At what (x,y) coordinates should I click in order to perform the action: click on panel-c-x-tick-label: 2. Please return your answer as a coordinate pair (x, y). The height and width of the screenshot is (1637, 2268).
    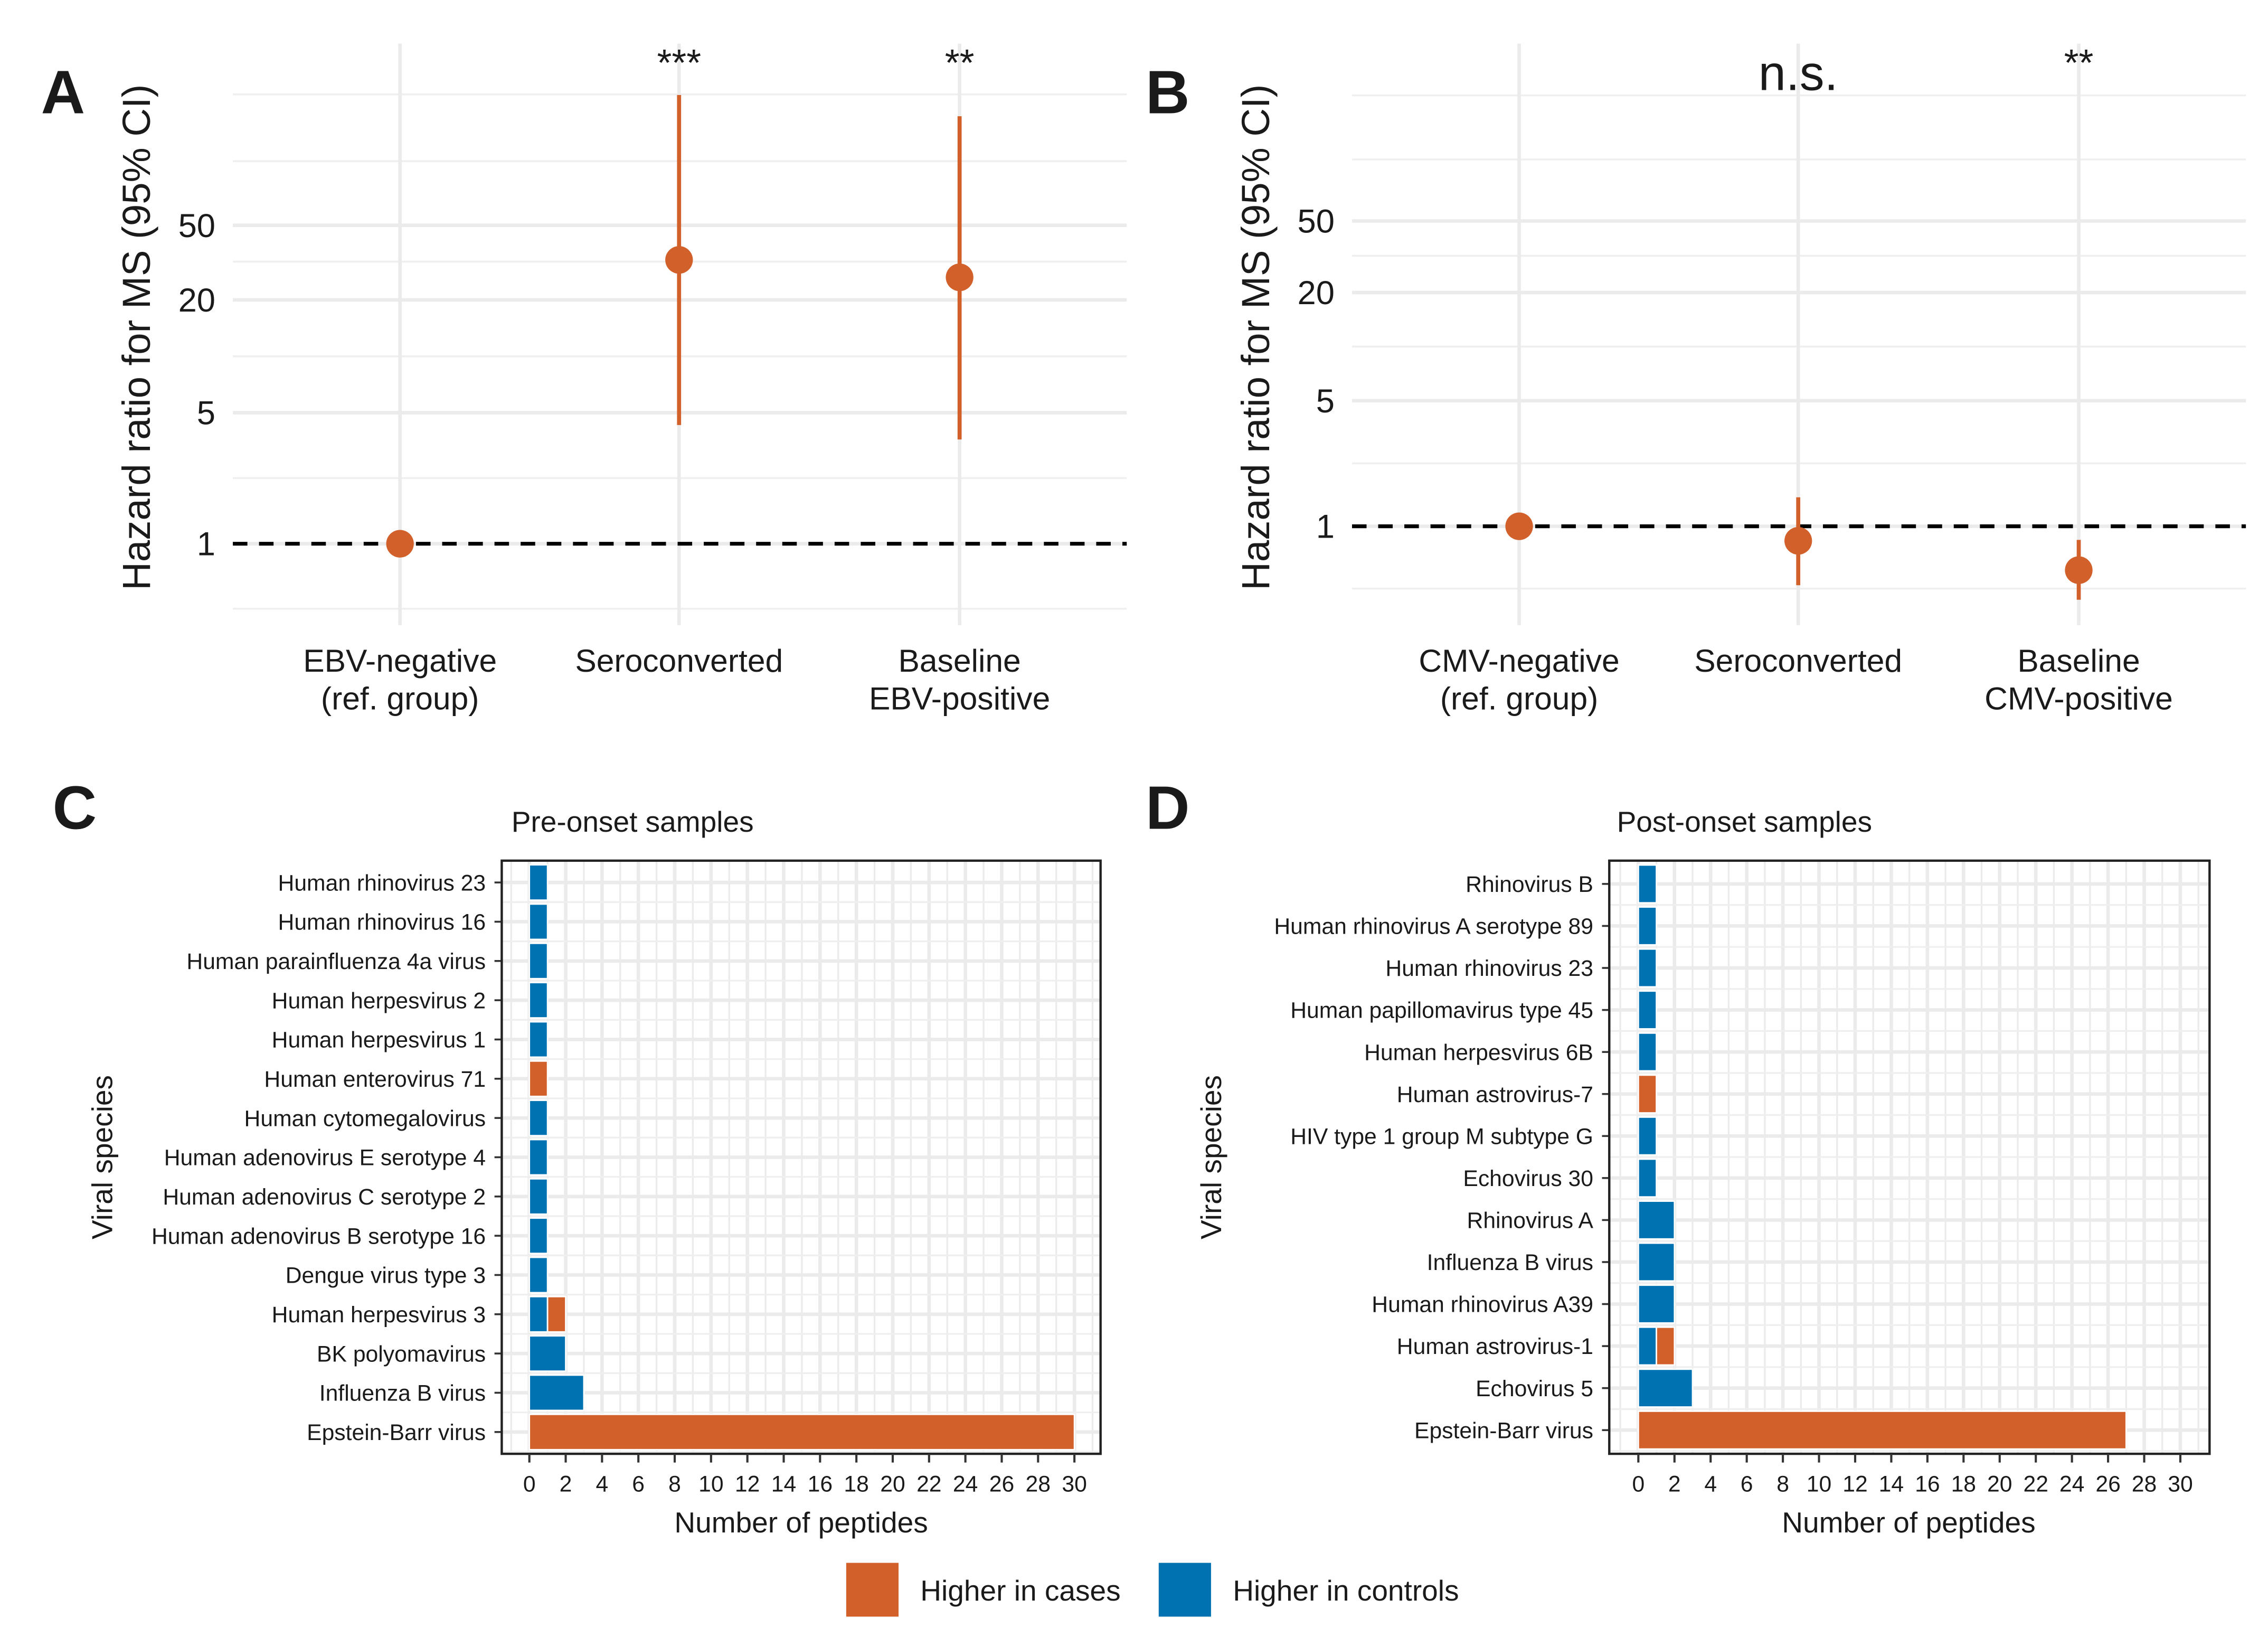
    Looking at the image, I should click on (566, 1485).